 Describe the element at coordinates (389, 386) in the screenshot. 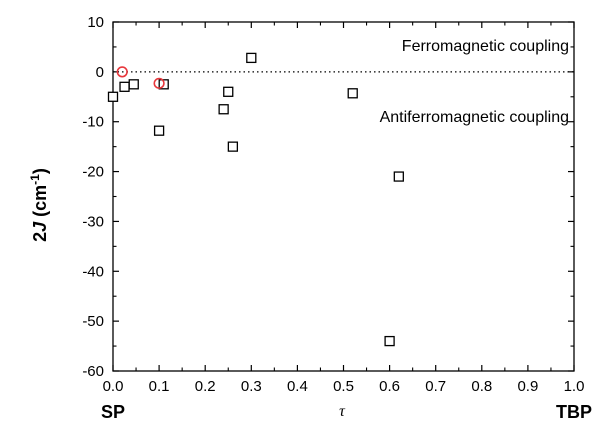

I see `x-tick-label: 0.6` at that location.